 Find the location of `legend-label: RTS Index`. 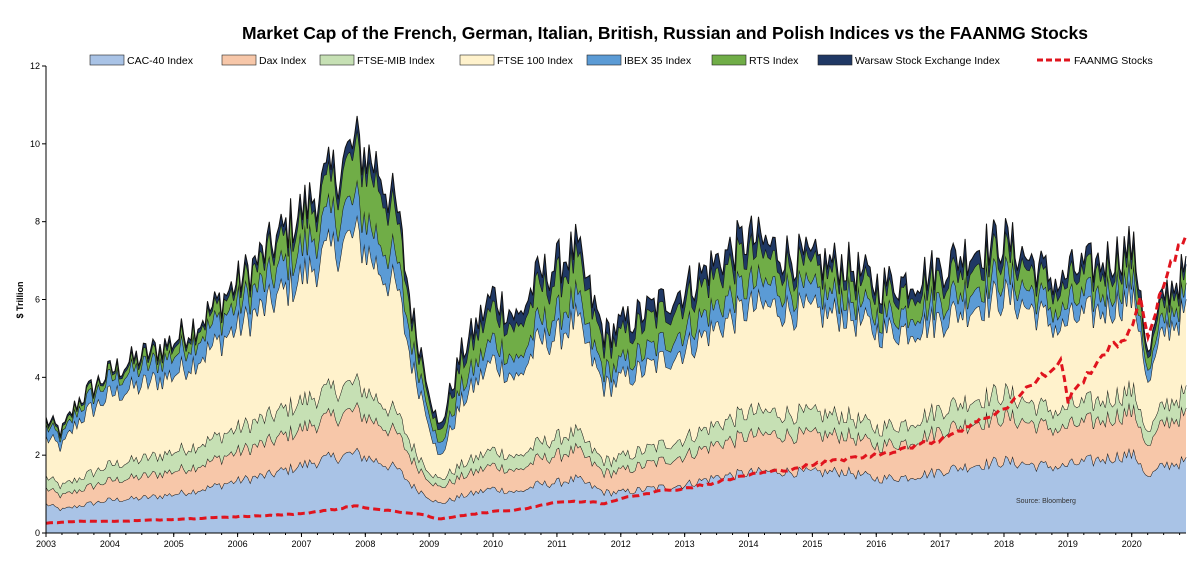

legend-label: RTS Index is located at coordinates (774, 61).